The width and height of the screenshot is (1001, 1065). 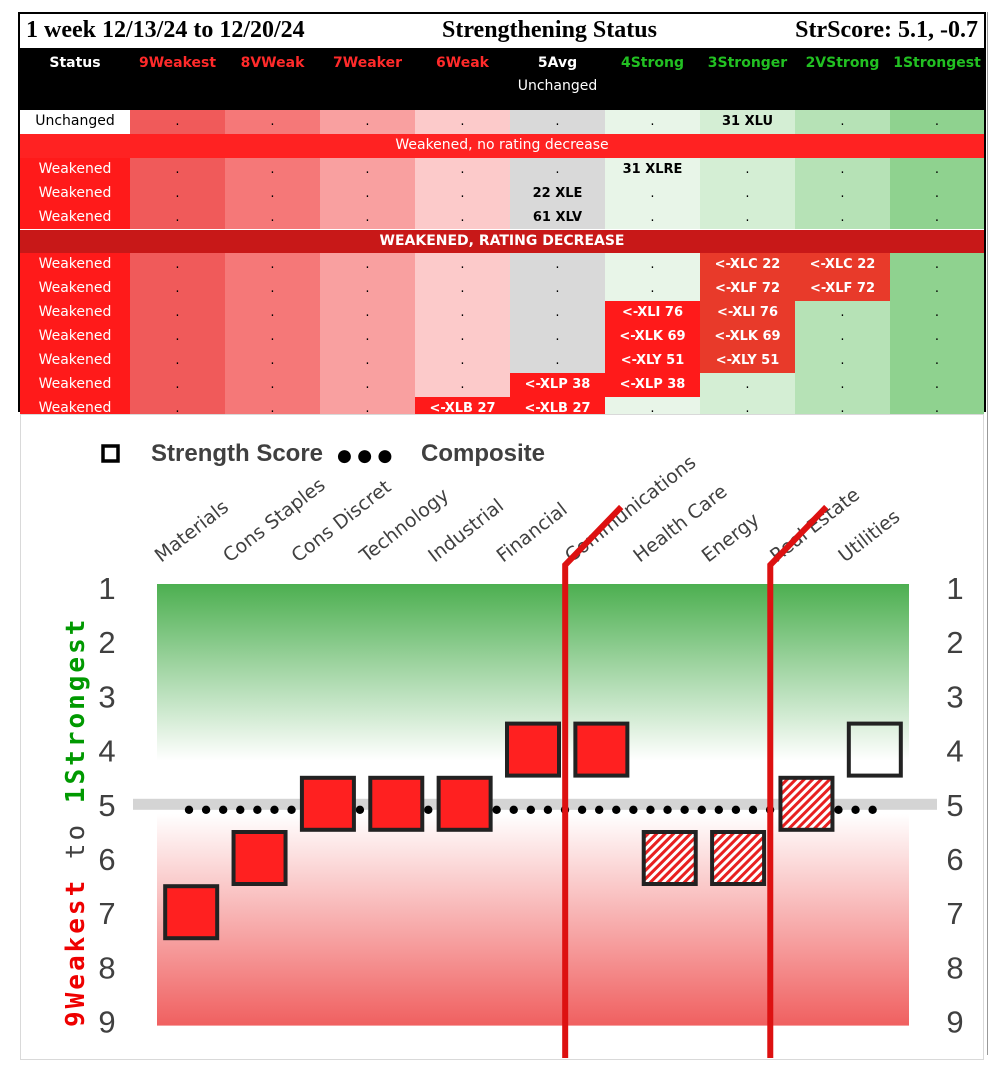 I want to click on avg-unchanged-header: Unchanged, so click(x=557, y=86).